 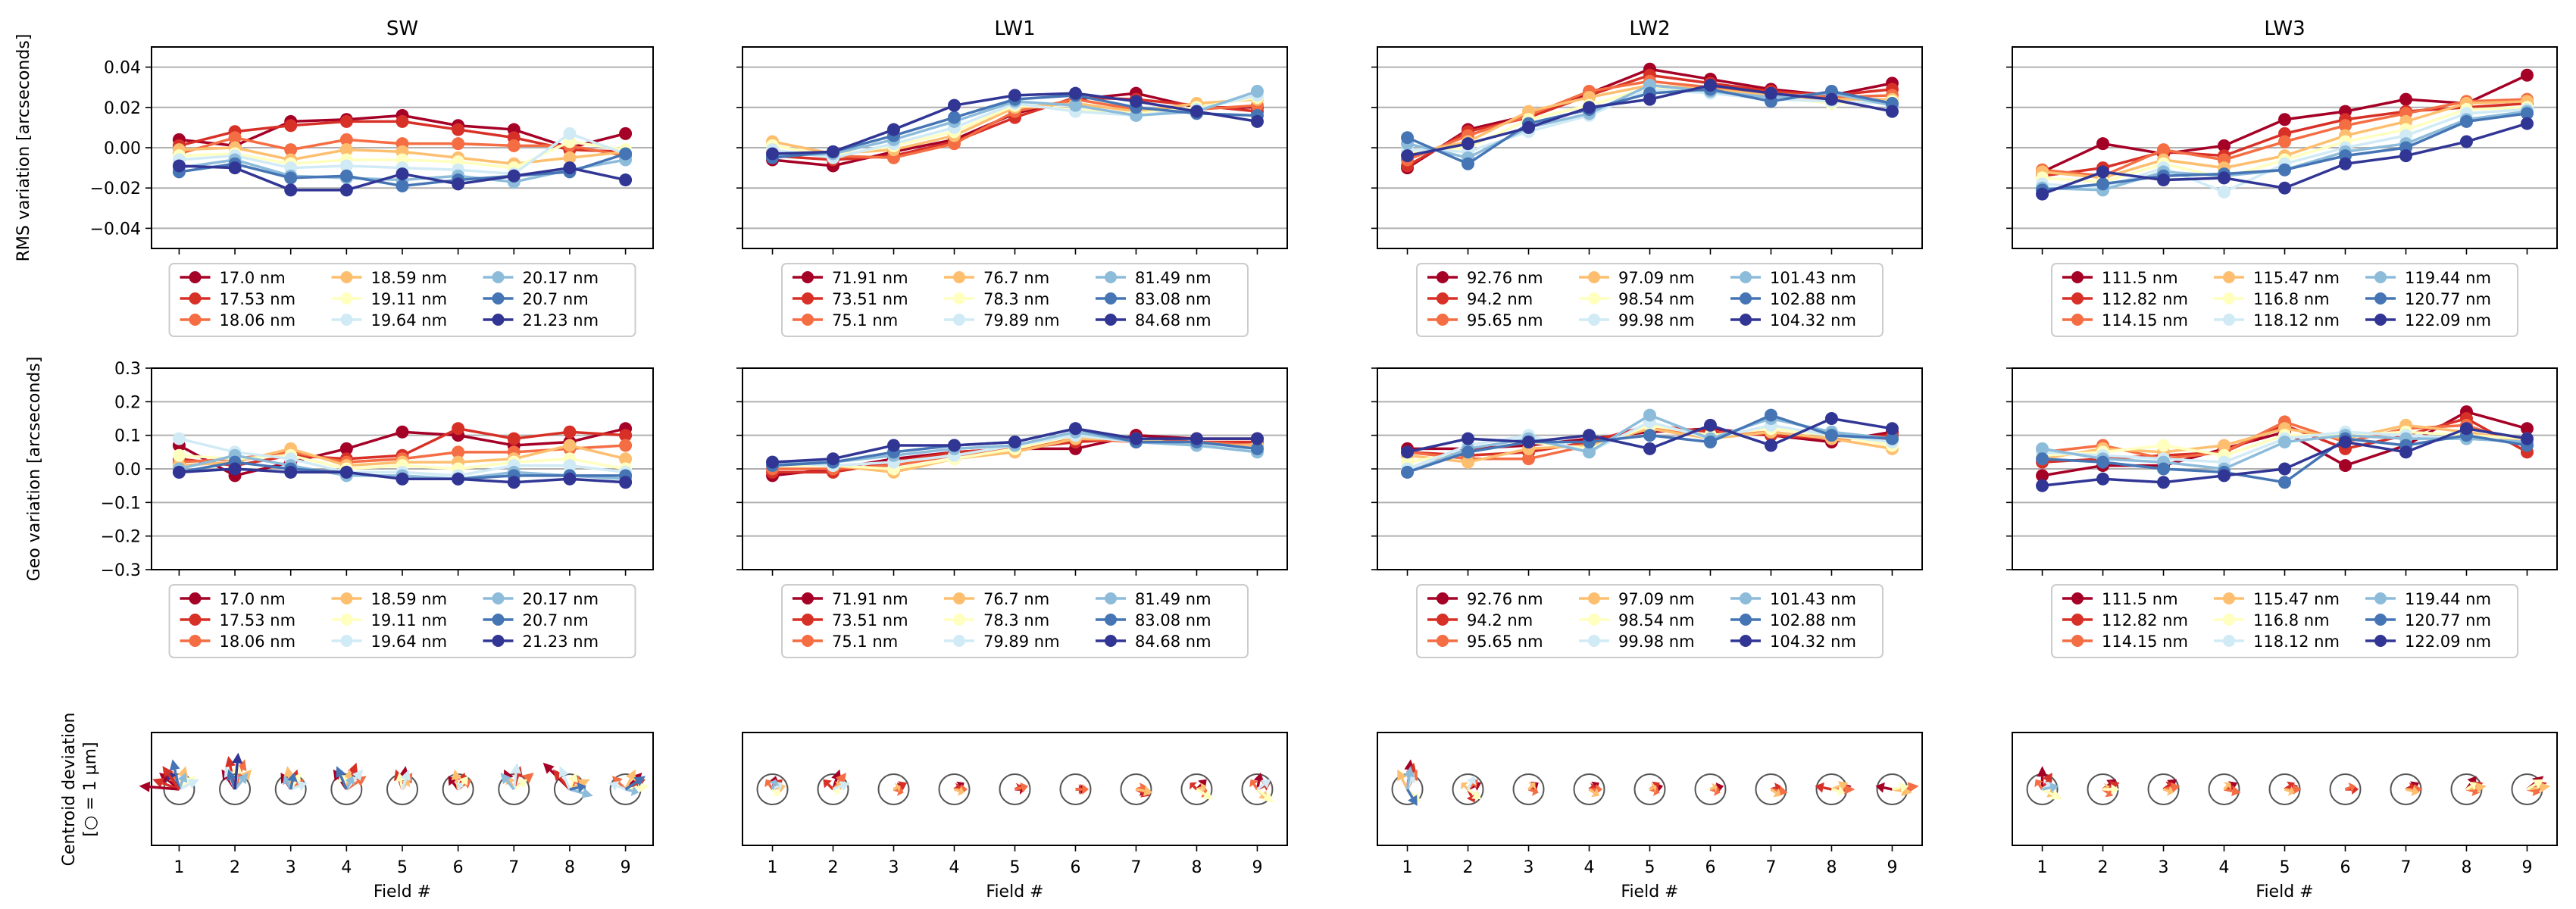 What do you see at coordinates (410, 599) in the screenshot?
I see `legend-entry: 18.59 nm` at bounding box center [410, 599].